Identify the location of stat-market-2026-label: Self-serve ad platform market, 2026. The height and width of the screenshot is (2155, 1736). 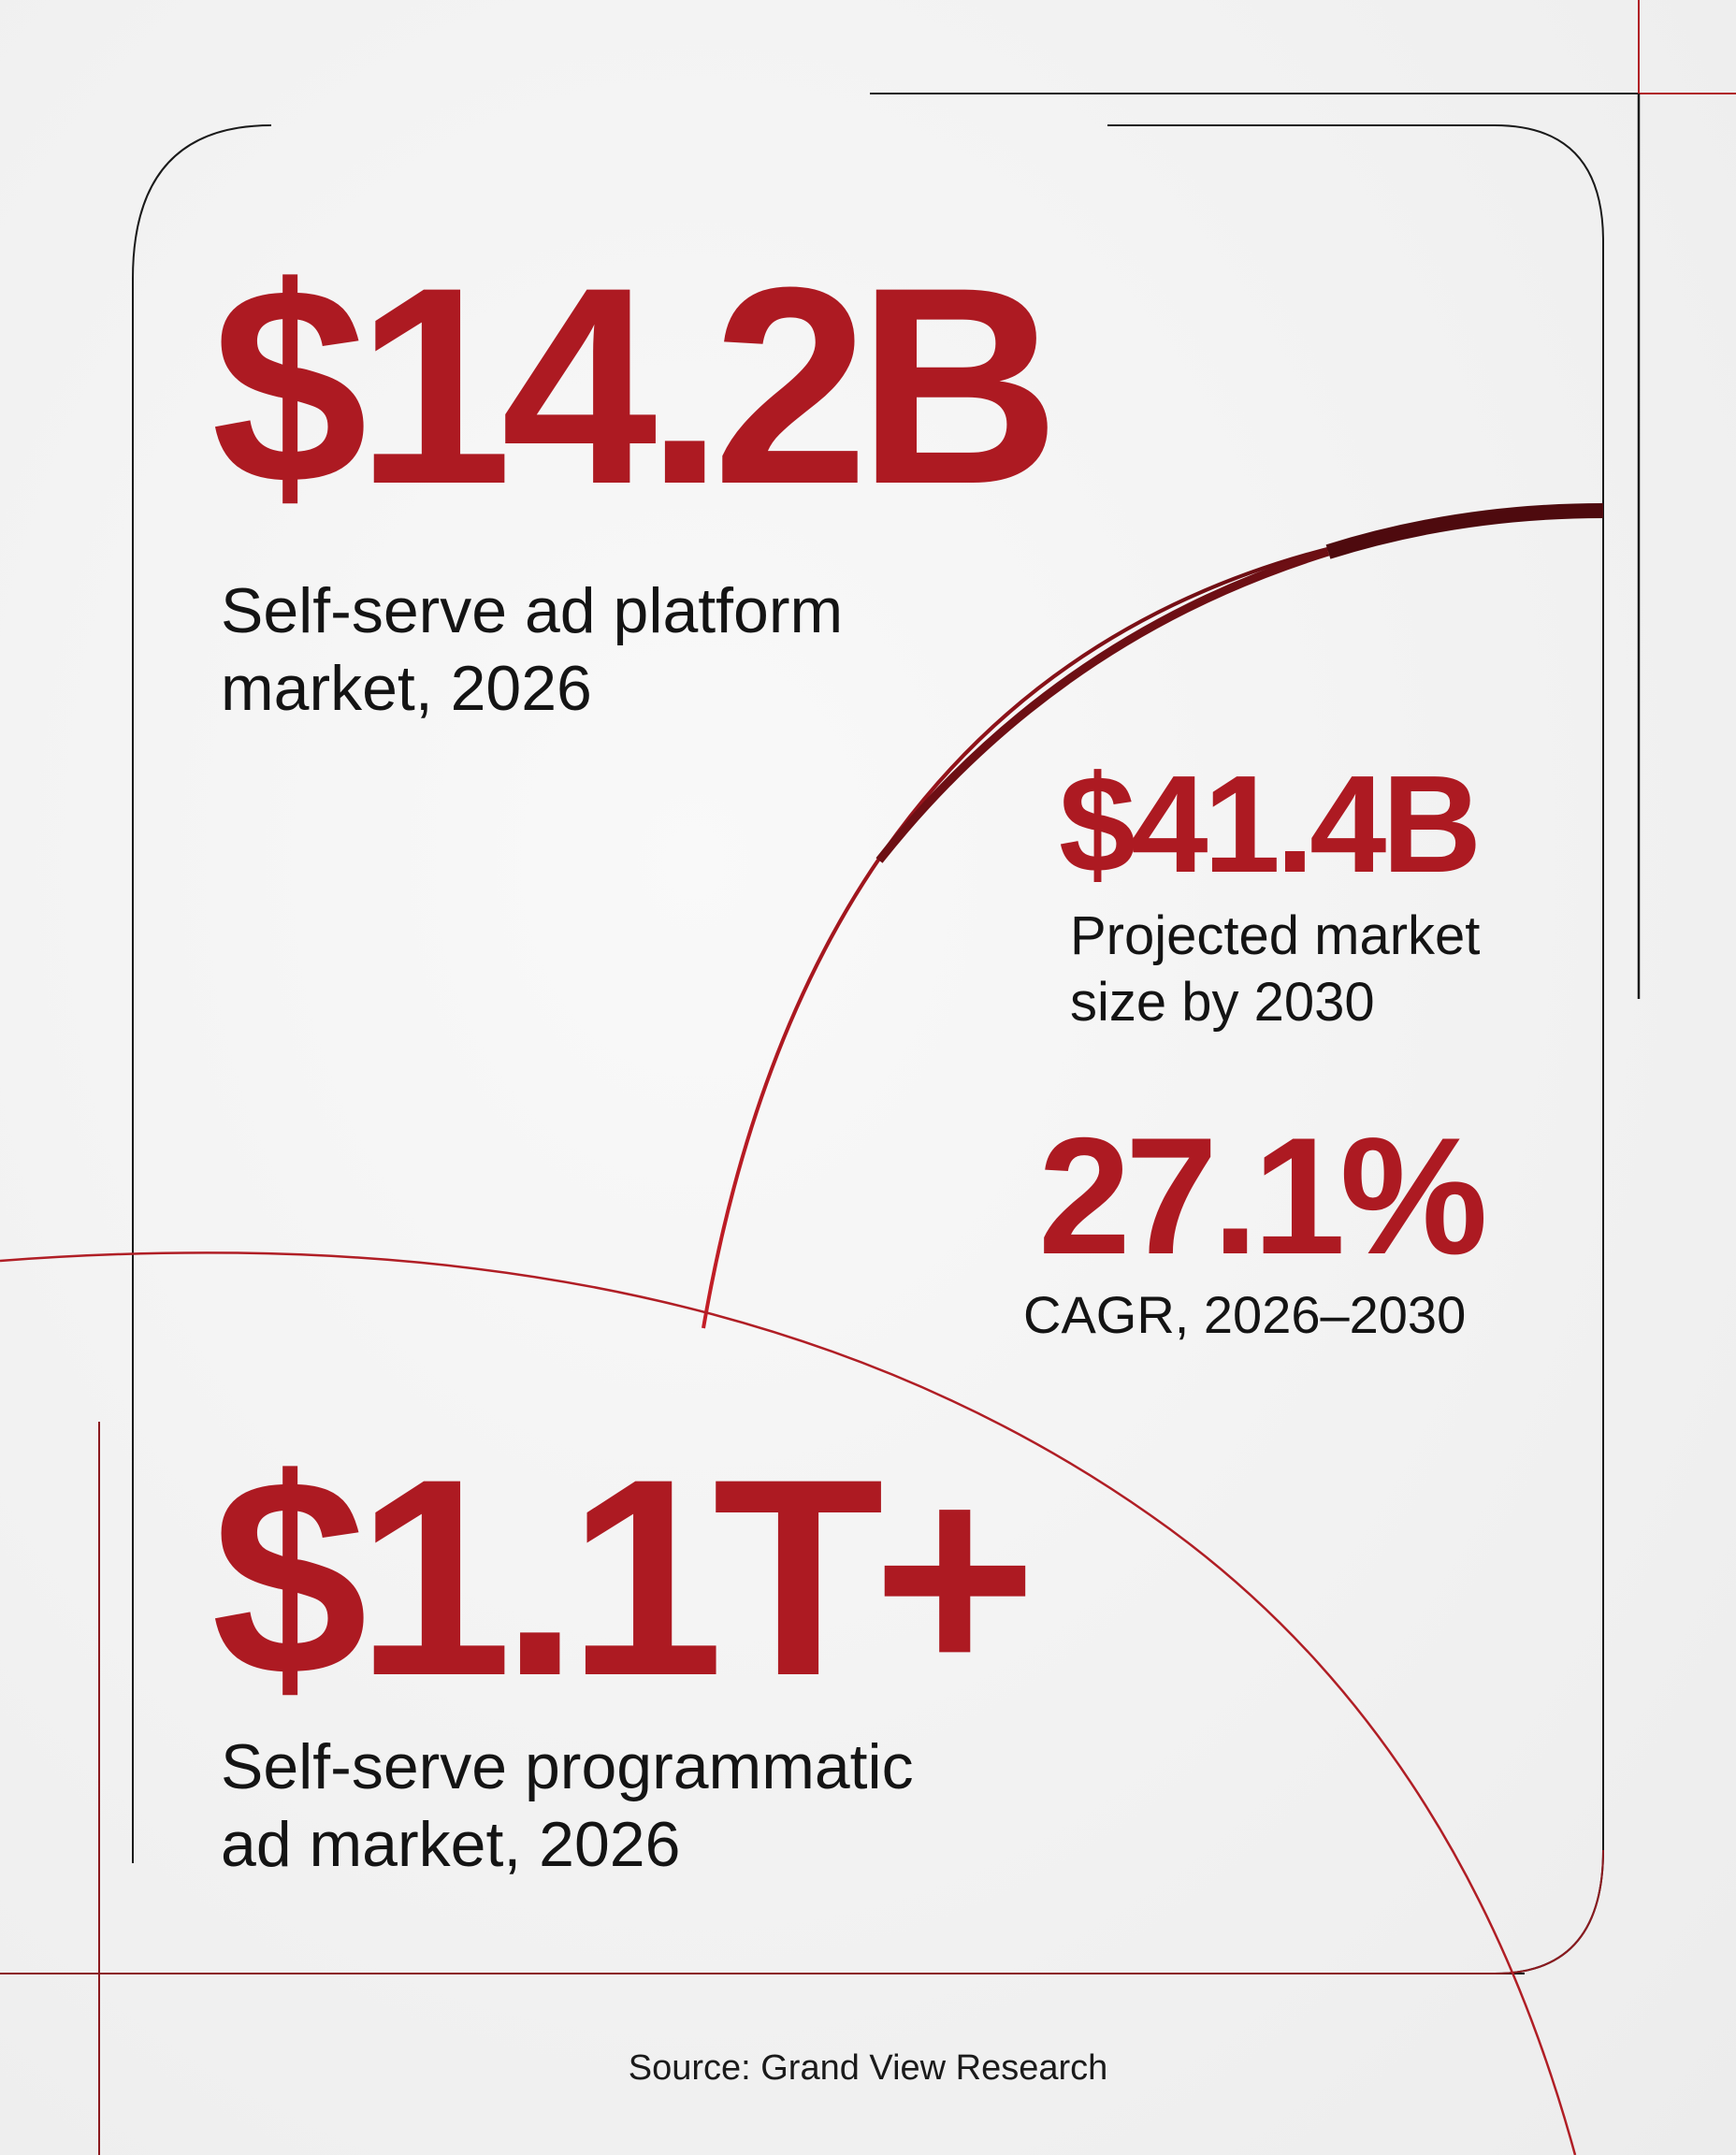
(532, 650).